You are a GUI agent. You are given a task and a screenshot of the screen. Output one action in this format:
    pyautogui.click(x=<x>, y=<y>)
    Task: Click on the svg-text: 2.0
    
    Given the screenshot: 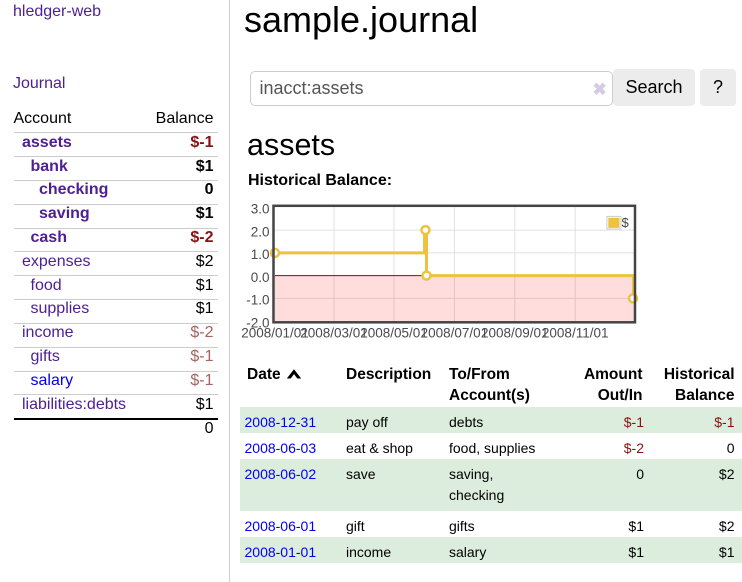 What is the action you would take?
    pyautogui.click(x=260, y=231)
    